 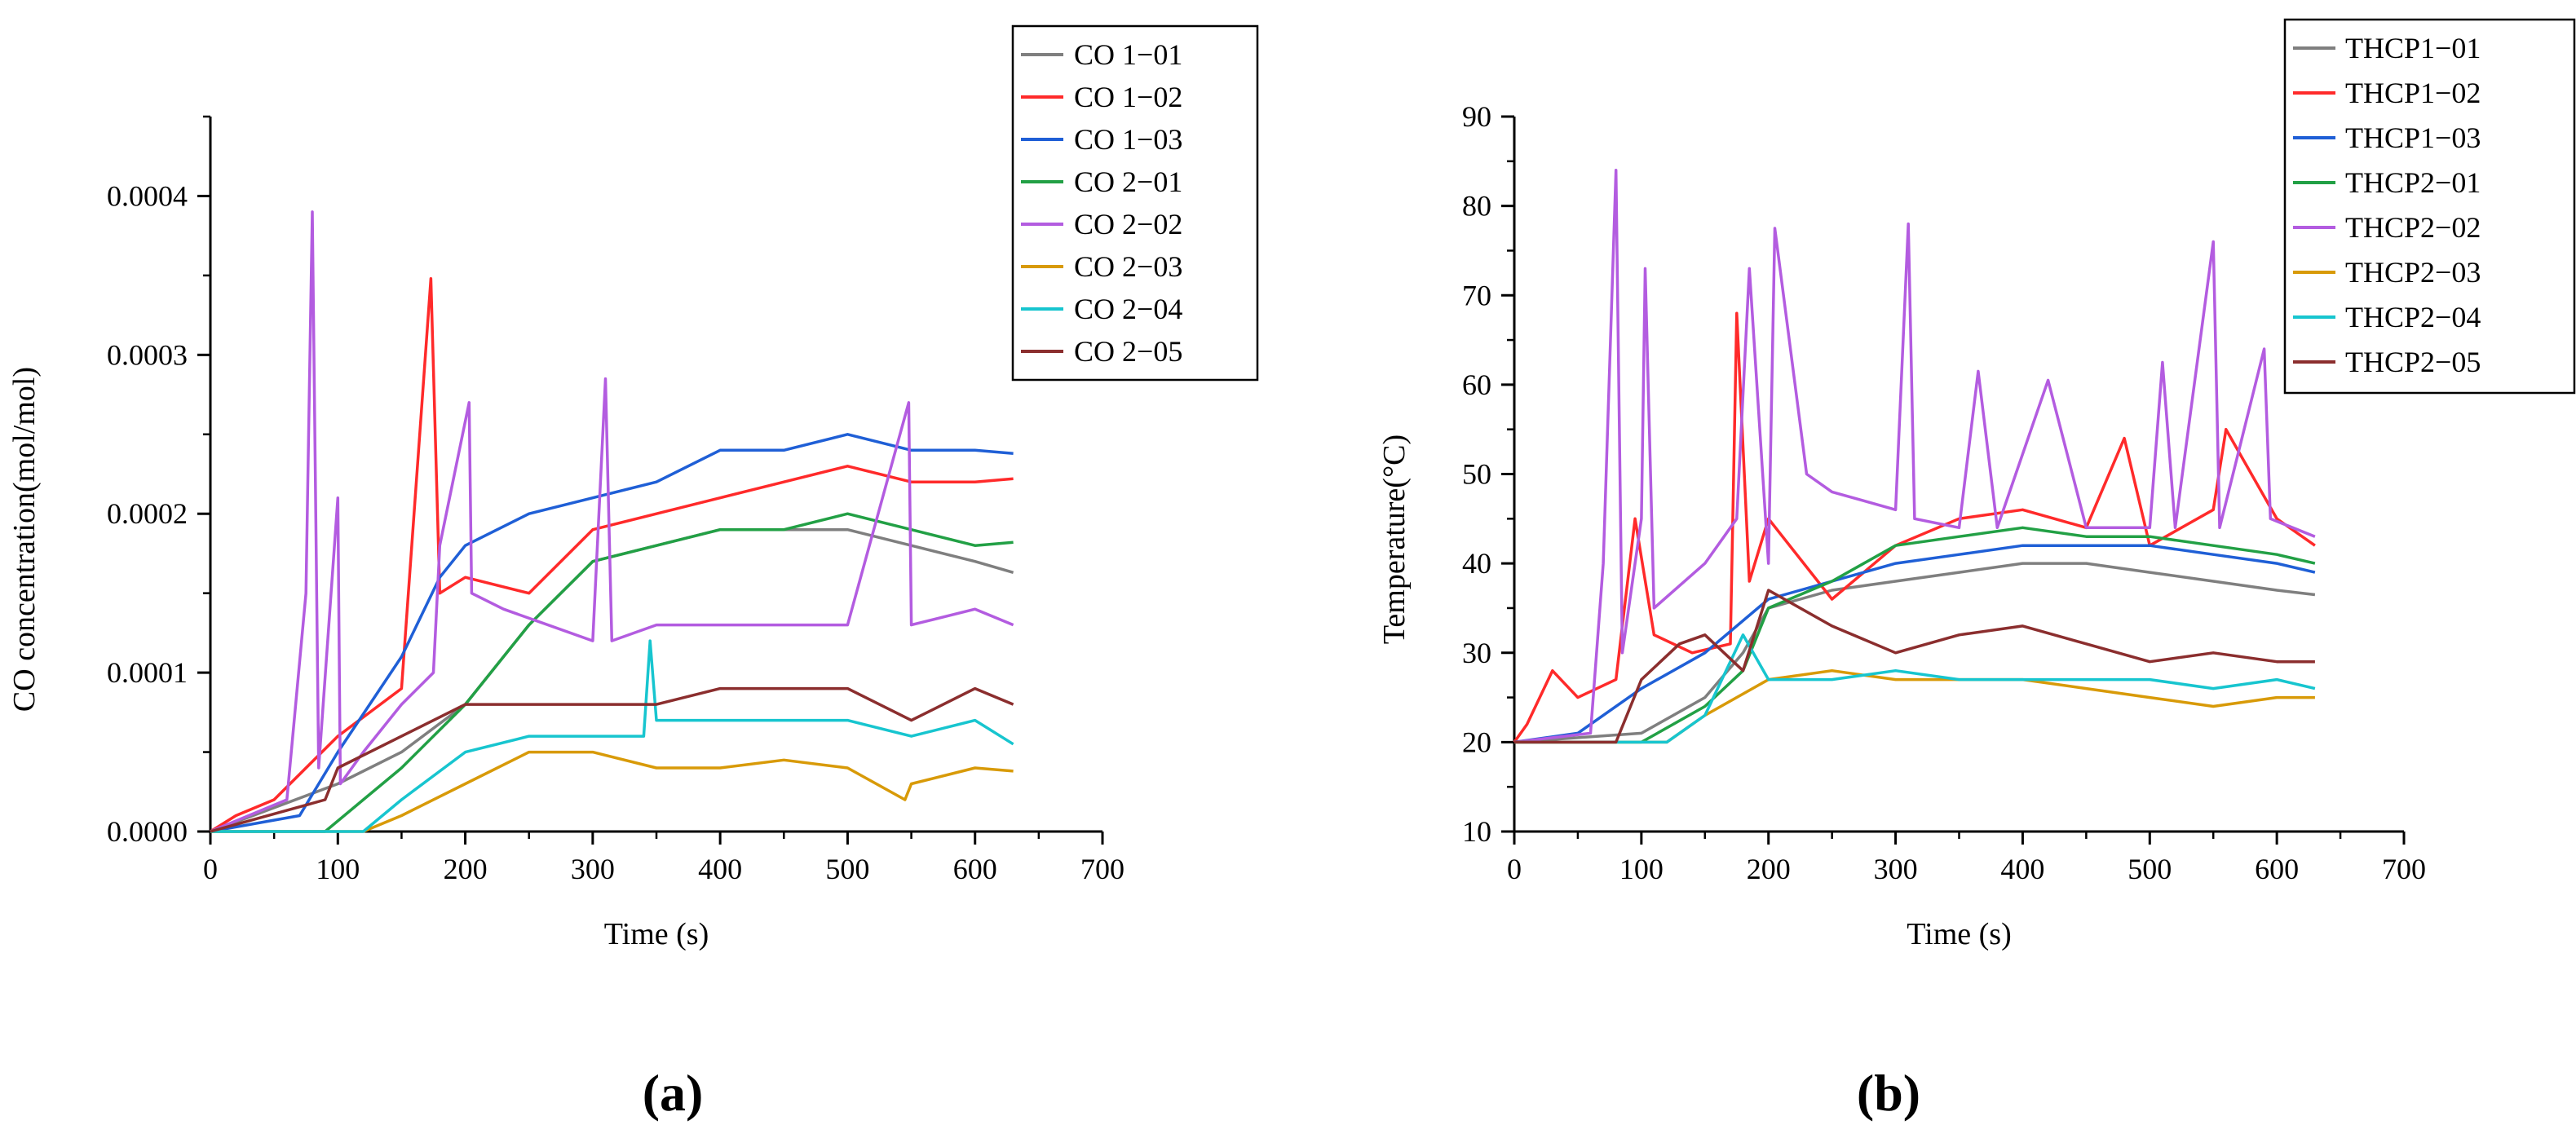 I want to click on legend-label: CO 1−01, so click(x=1128, y=54).